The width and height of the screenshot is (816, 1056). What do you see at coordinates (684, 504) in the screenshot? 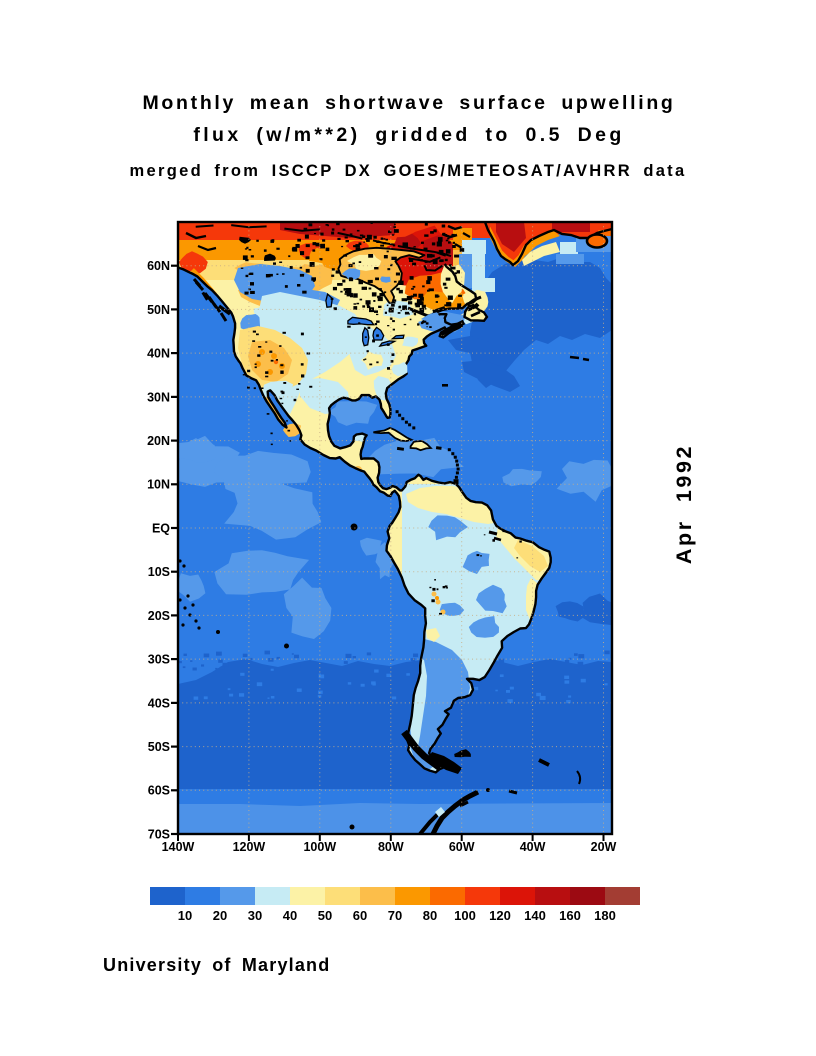
I see `svg-text: Apr 1992` at bounding box center [684, 504].